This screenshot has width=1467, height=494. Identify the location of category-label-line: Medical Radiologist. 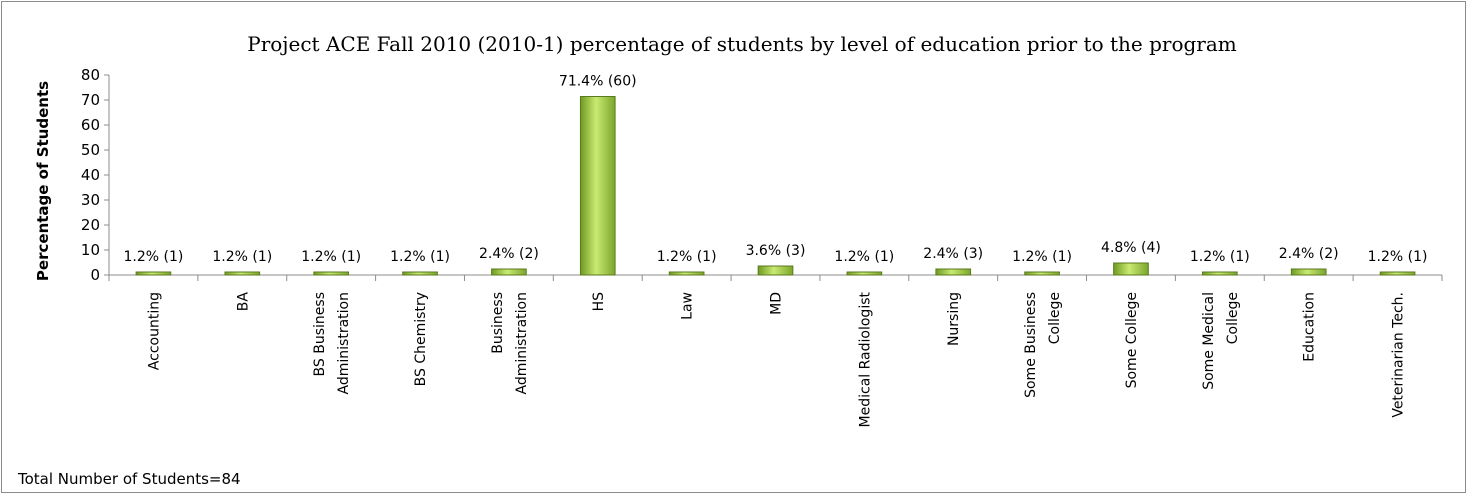
(865, 360).